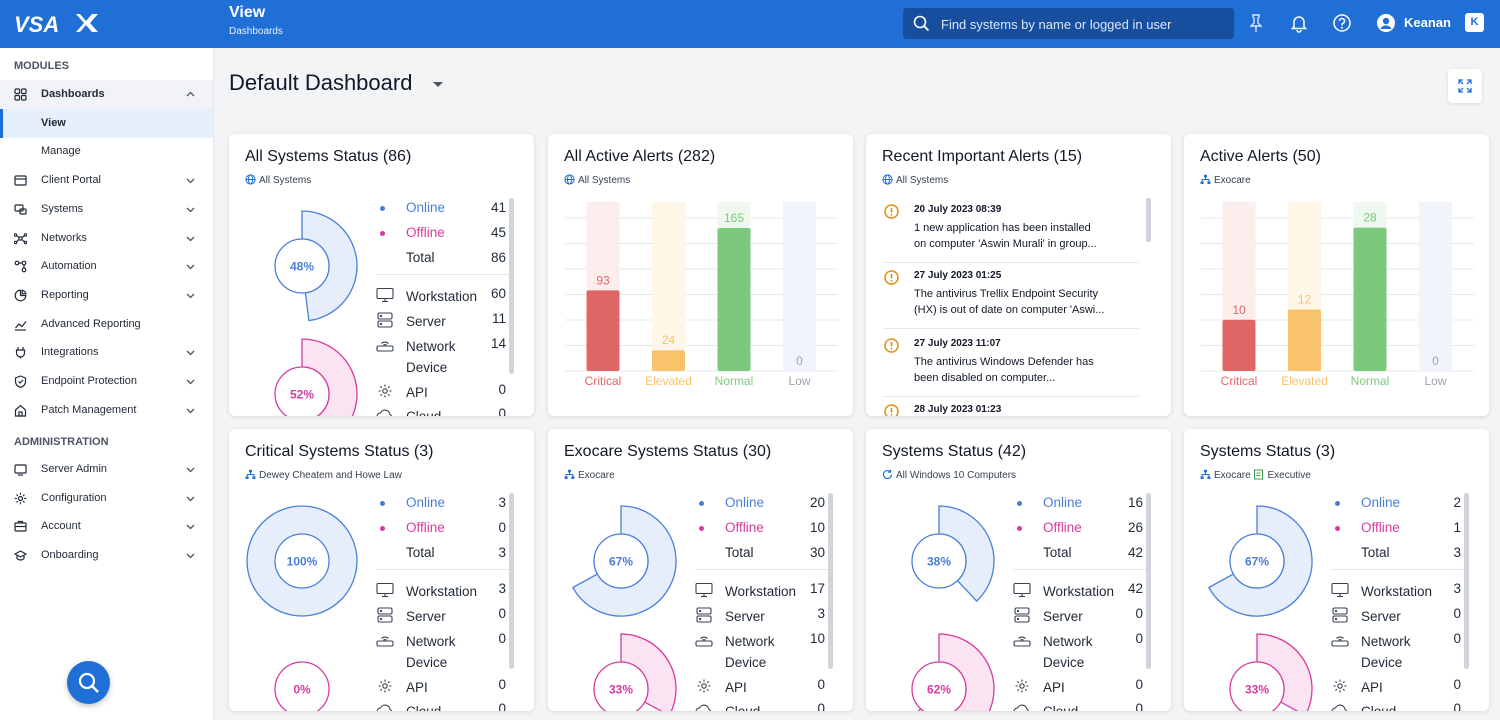  I want to click on server-stat: Server 3, so click(760, 616).